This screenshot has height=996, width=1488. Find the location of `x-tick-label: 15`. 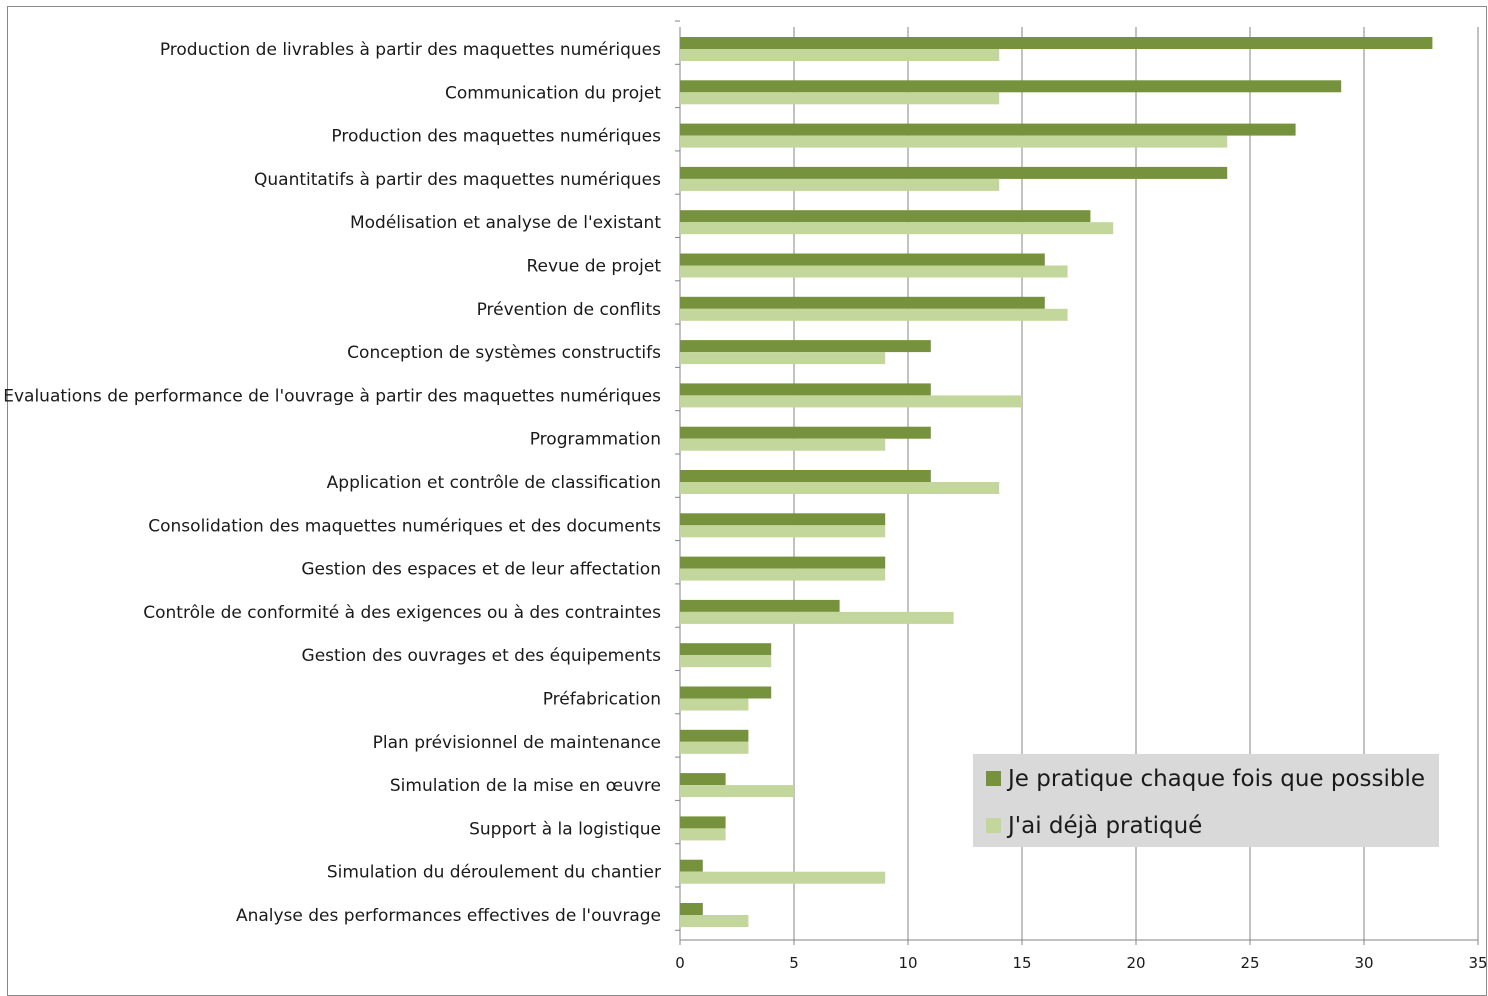

x-tick-label: 15 is located at coordinates (1021, 963).